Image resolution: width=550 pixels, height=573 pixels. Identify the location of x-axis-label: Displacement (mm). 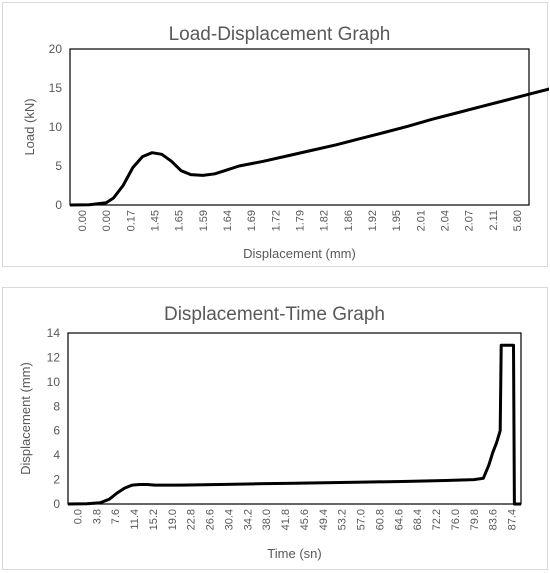
(299, 253).